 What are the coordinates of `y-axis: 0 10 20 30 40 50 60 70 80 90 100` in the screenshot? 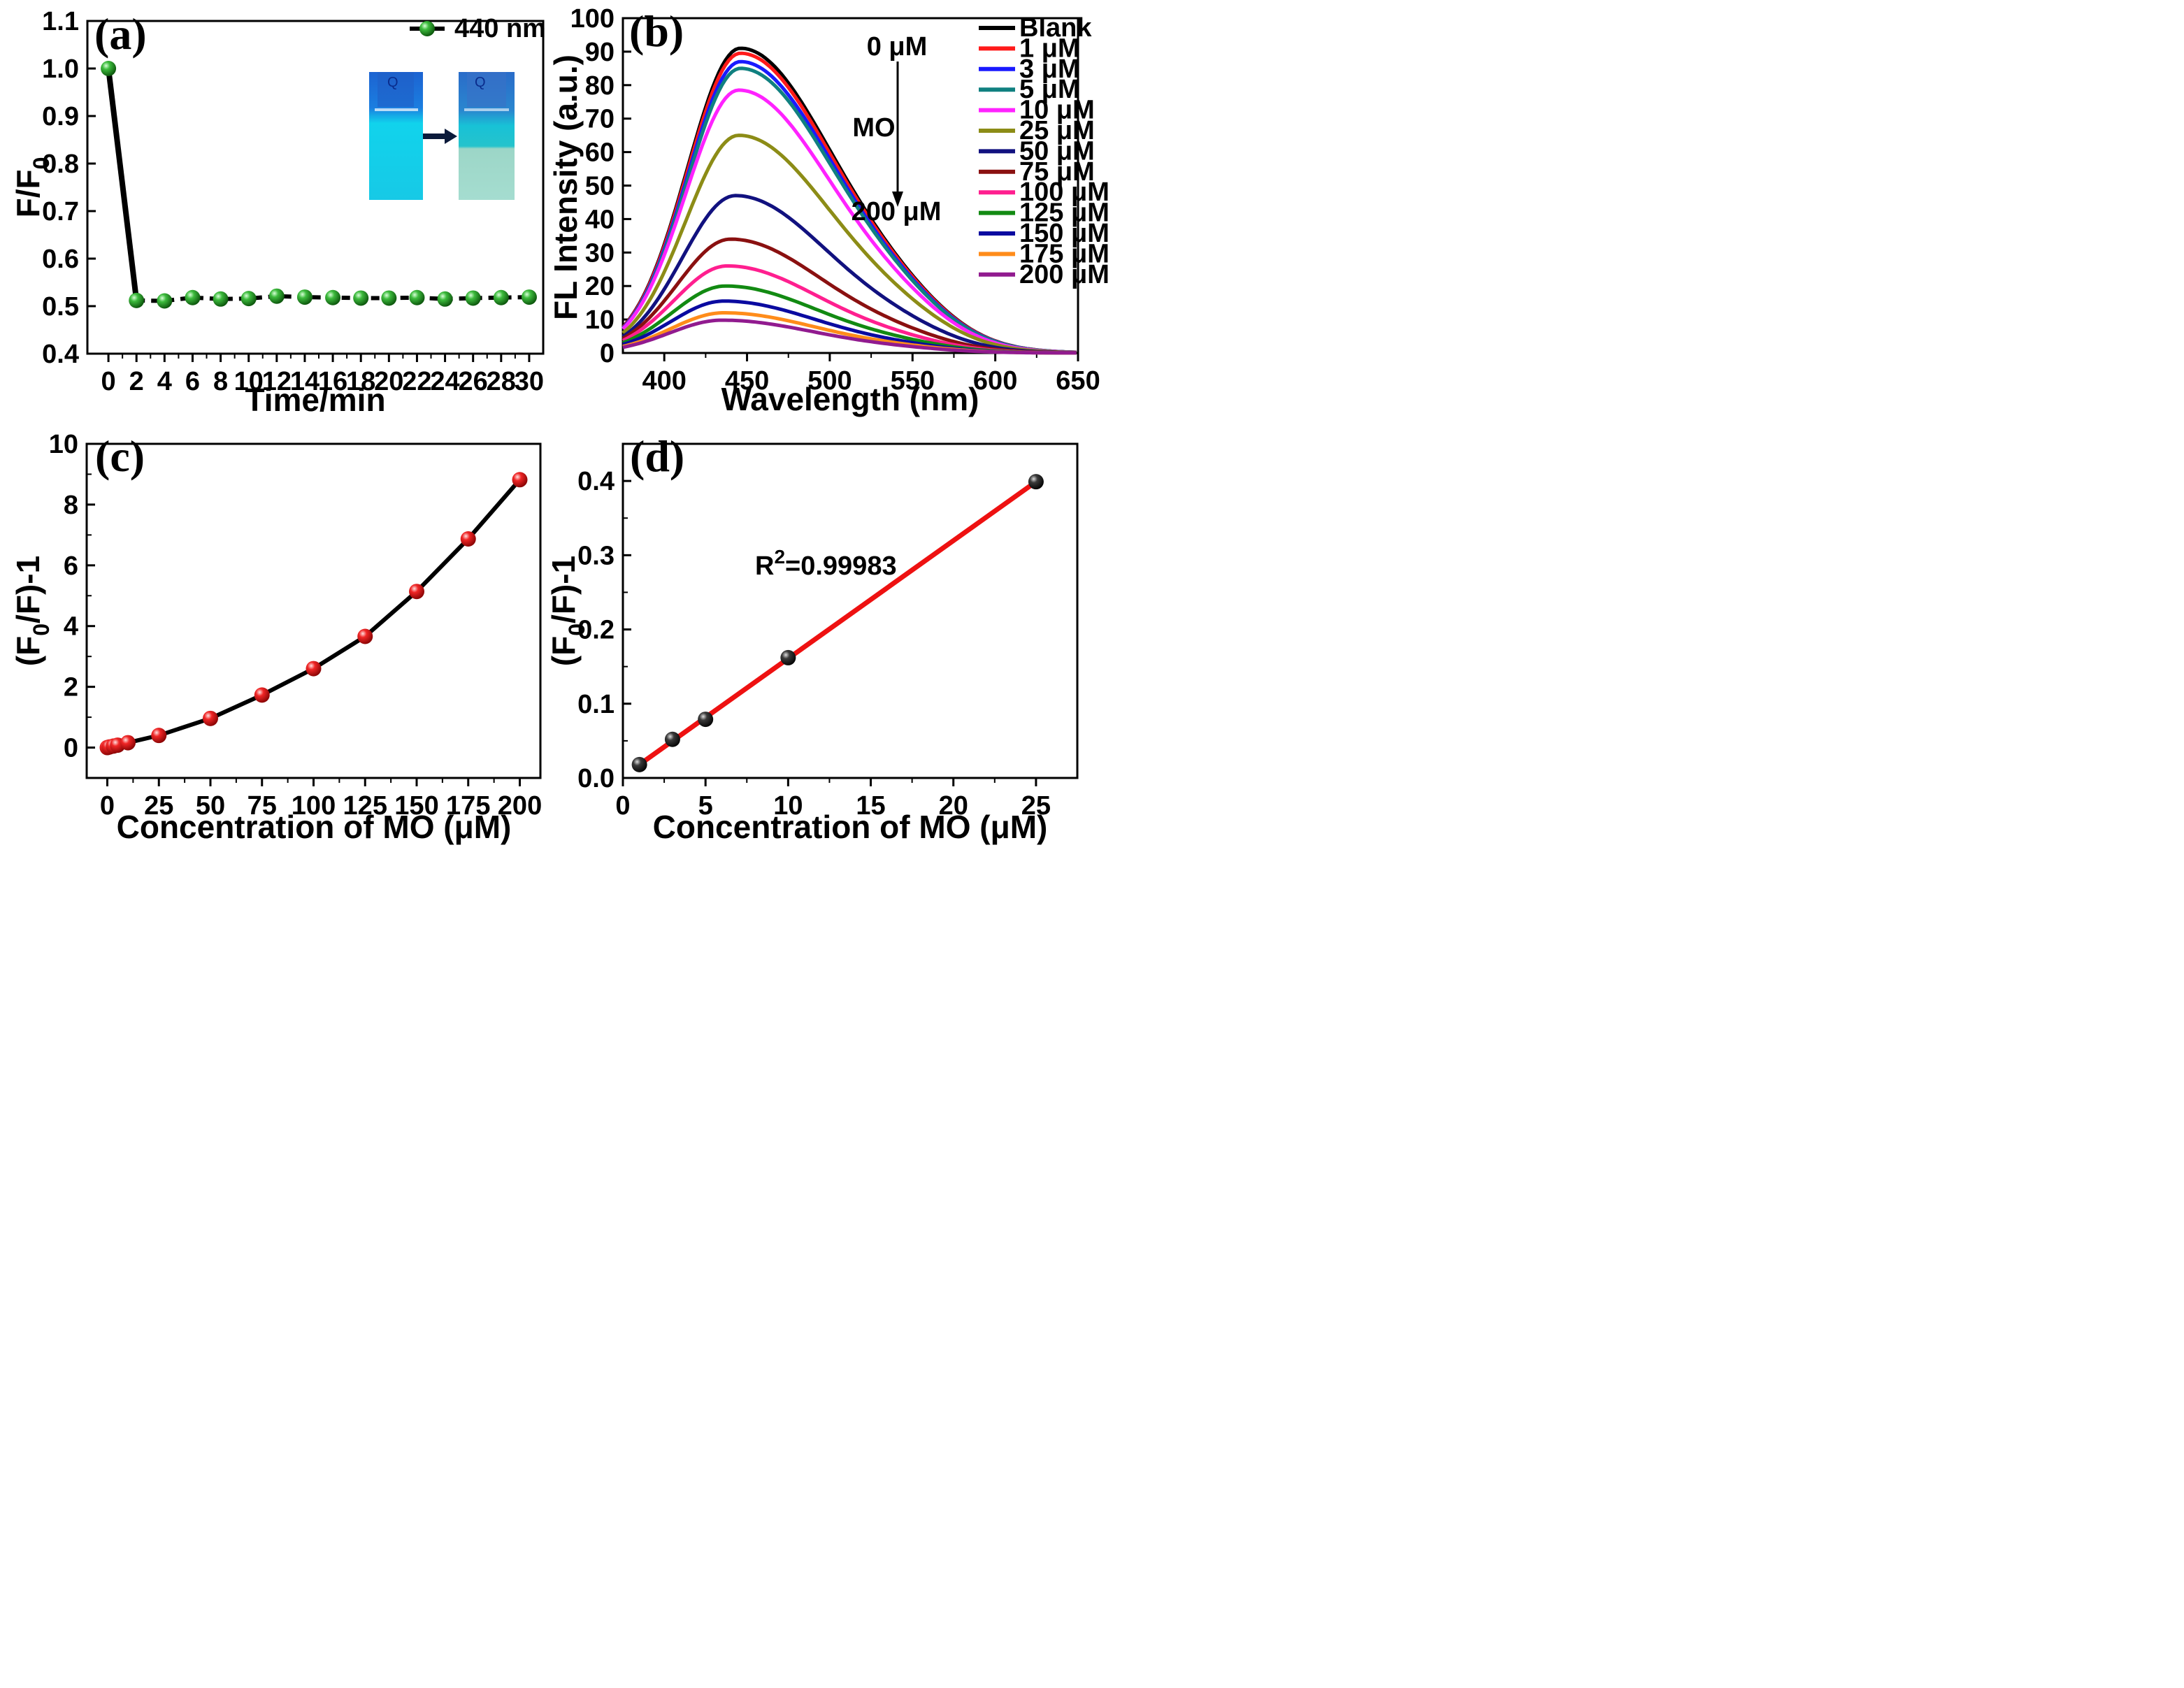 It's located at (600, 186).